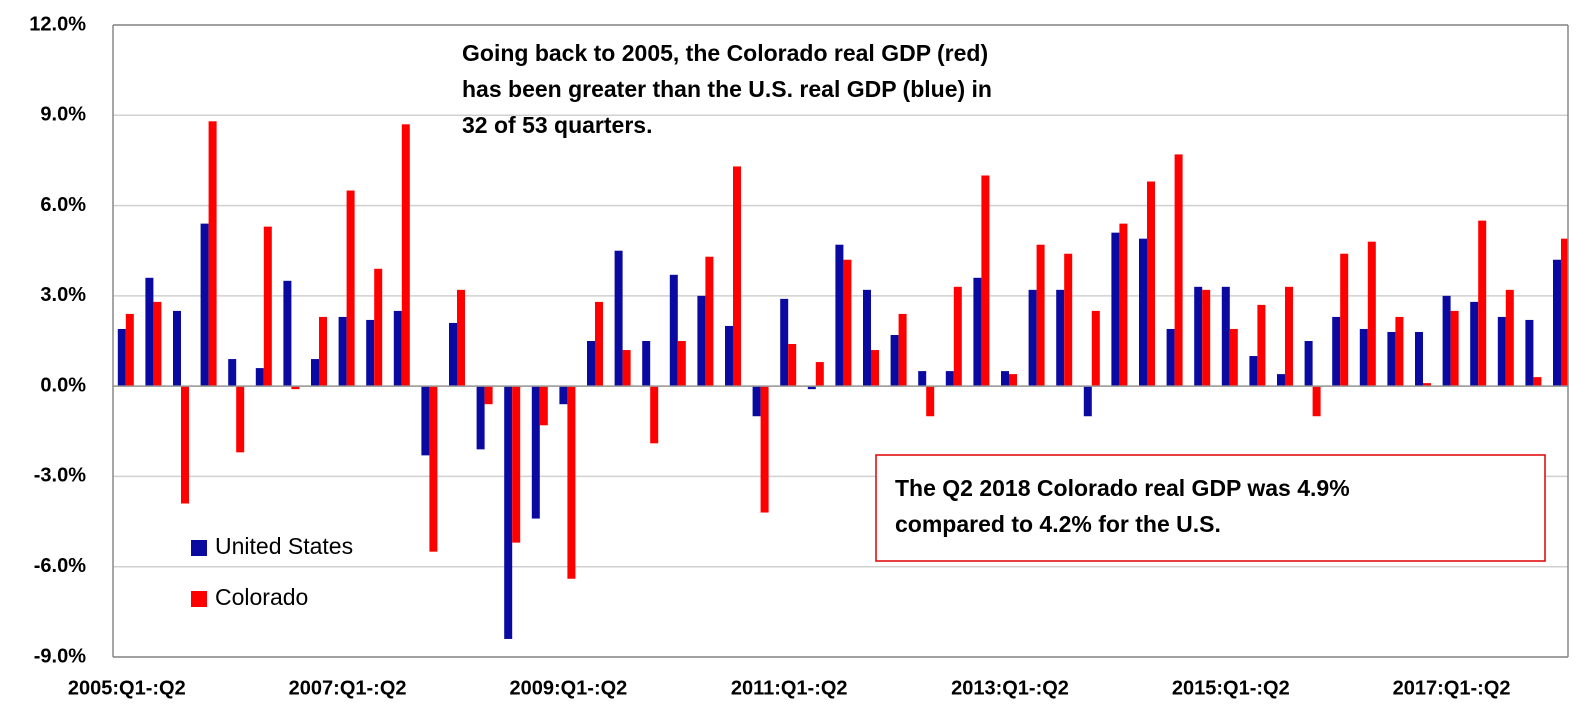 Image resolution: width=1596 pixels, height=715 pixels. Describe the element at coordinates (1122, 488) in the screenshot. I see `annotation: The Q2 2018 Colorado real GDP was 4.9%` at that location.